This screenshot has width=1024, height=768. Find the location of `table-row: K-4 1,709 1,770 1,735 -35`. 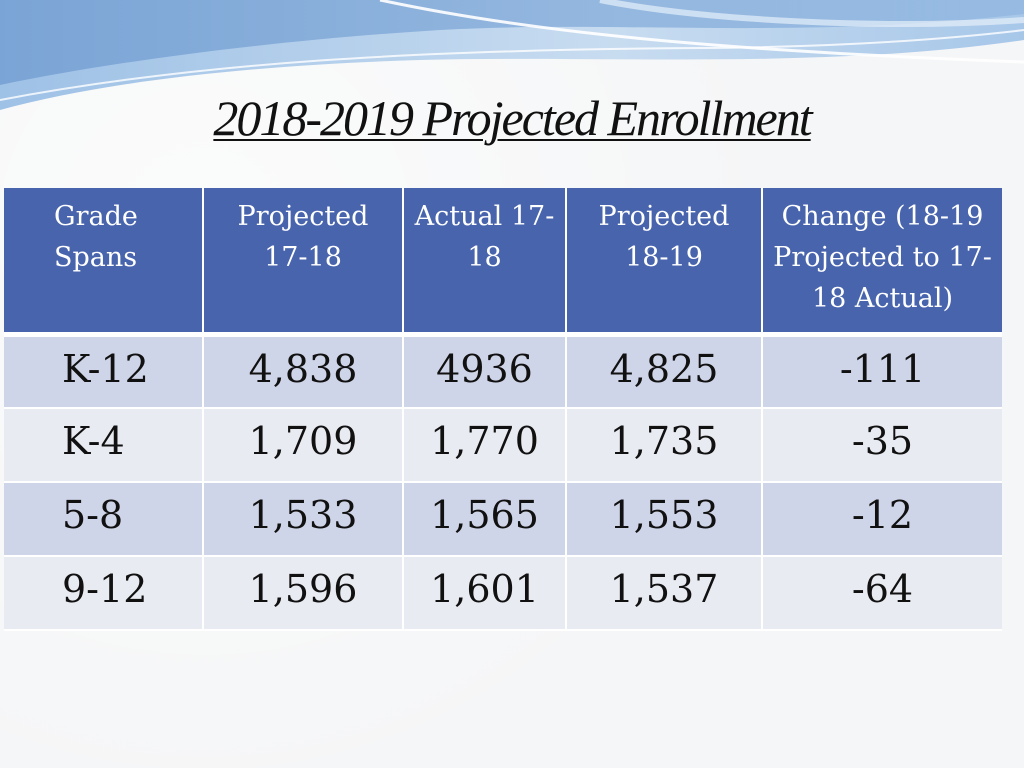

table-row: K-4 1,709 1,770 1,735 -35 is located at coordinates (503, 445).